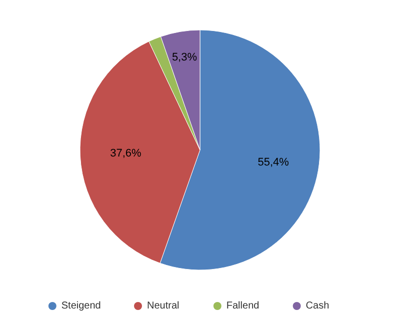 The image size is (400, 330). Describe the element at coordinates (163, 306) in the screenshot. I see `legend-label: Neutral` at that location.